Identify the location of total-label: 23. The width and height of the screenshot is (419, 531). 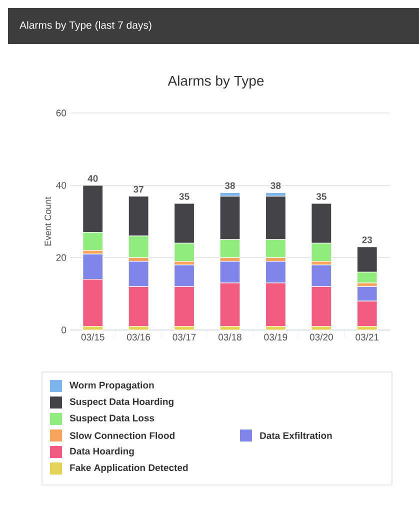
(367, 240).